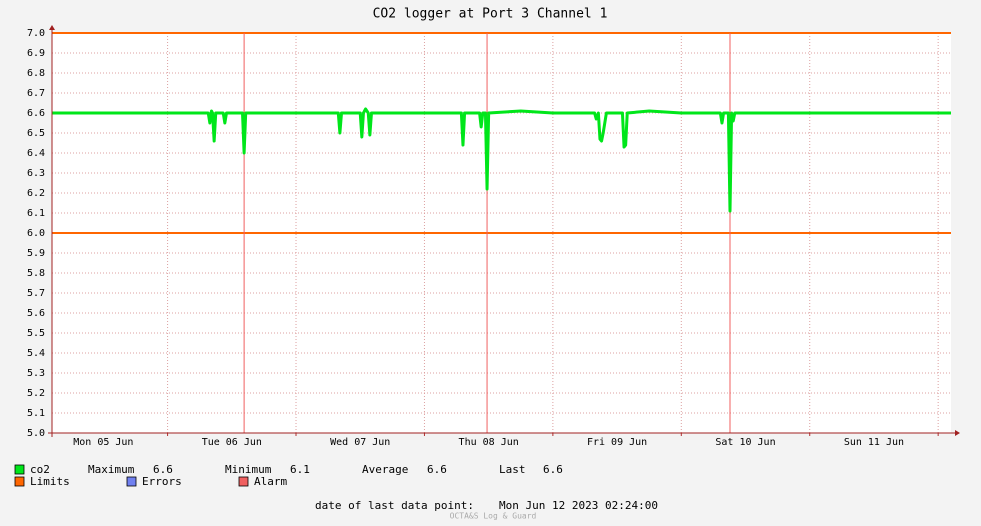 This screenshot has height=526, width=981. I want to click on y-tick-label: 6.3, so click(36, 173).